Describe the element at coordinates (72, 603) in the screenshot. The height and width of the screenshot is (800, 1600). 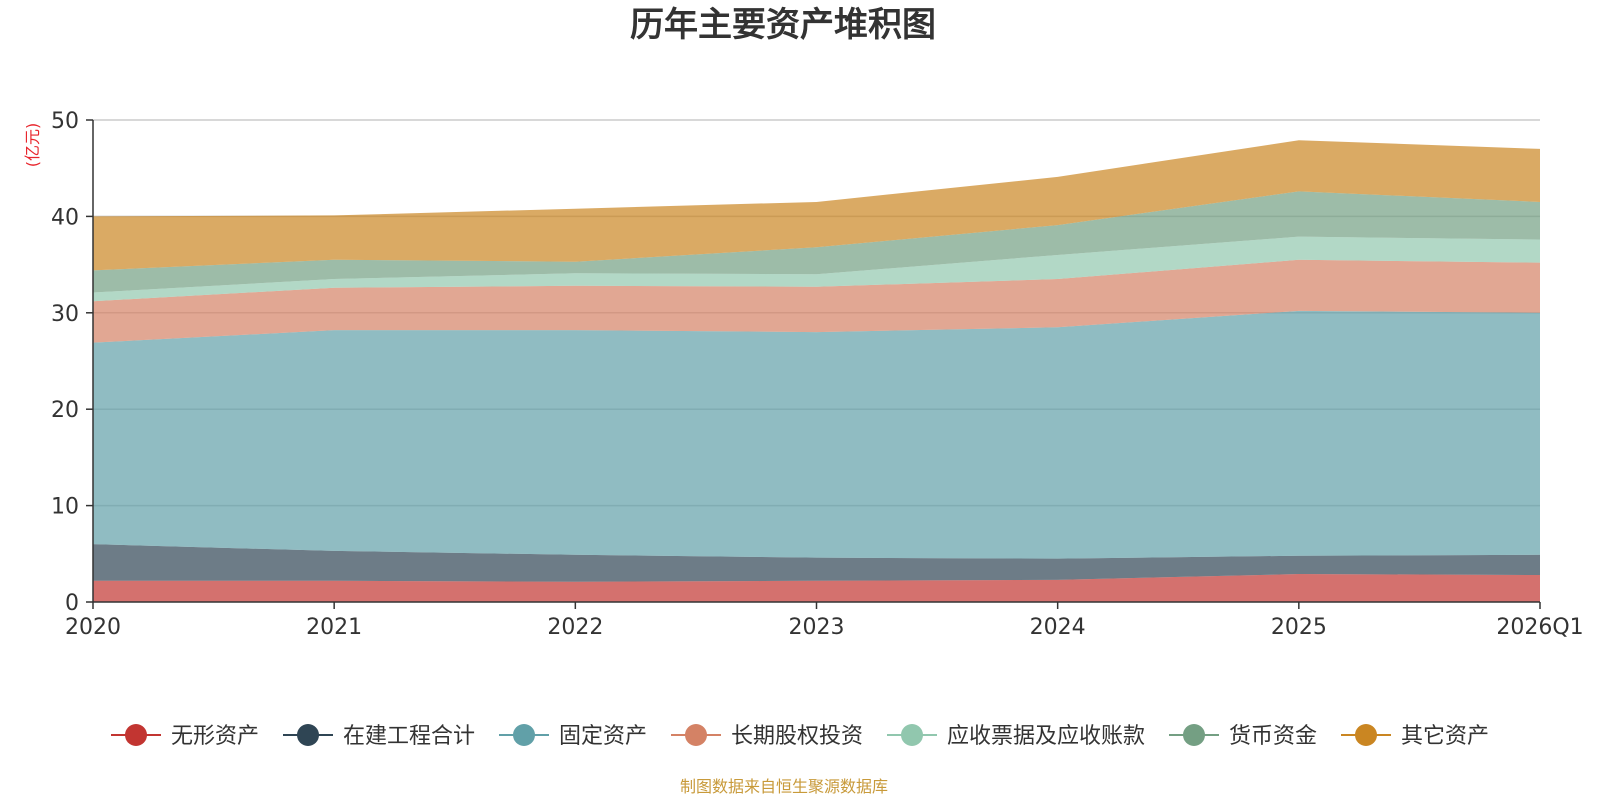
I see `y-tick-label-0: 0` at that location.